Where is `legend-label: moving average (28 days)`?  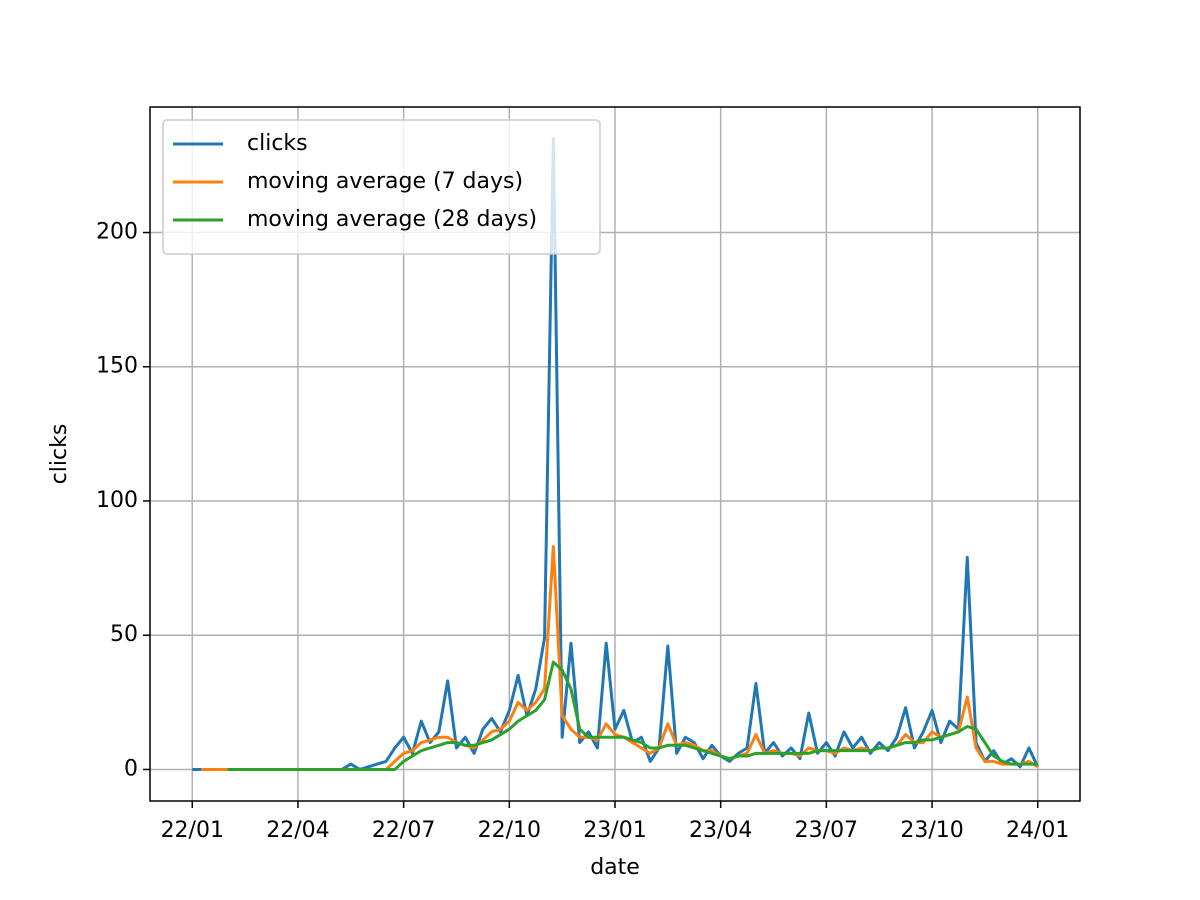
legend-label: moving average (28 days) is located at coordinates (392, 219).